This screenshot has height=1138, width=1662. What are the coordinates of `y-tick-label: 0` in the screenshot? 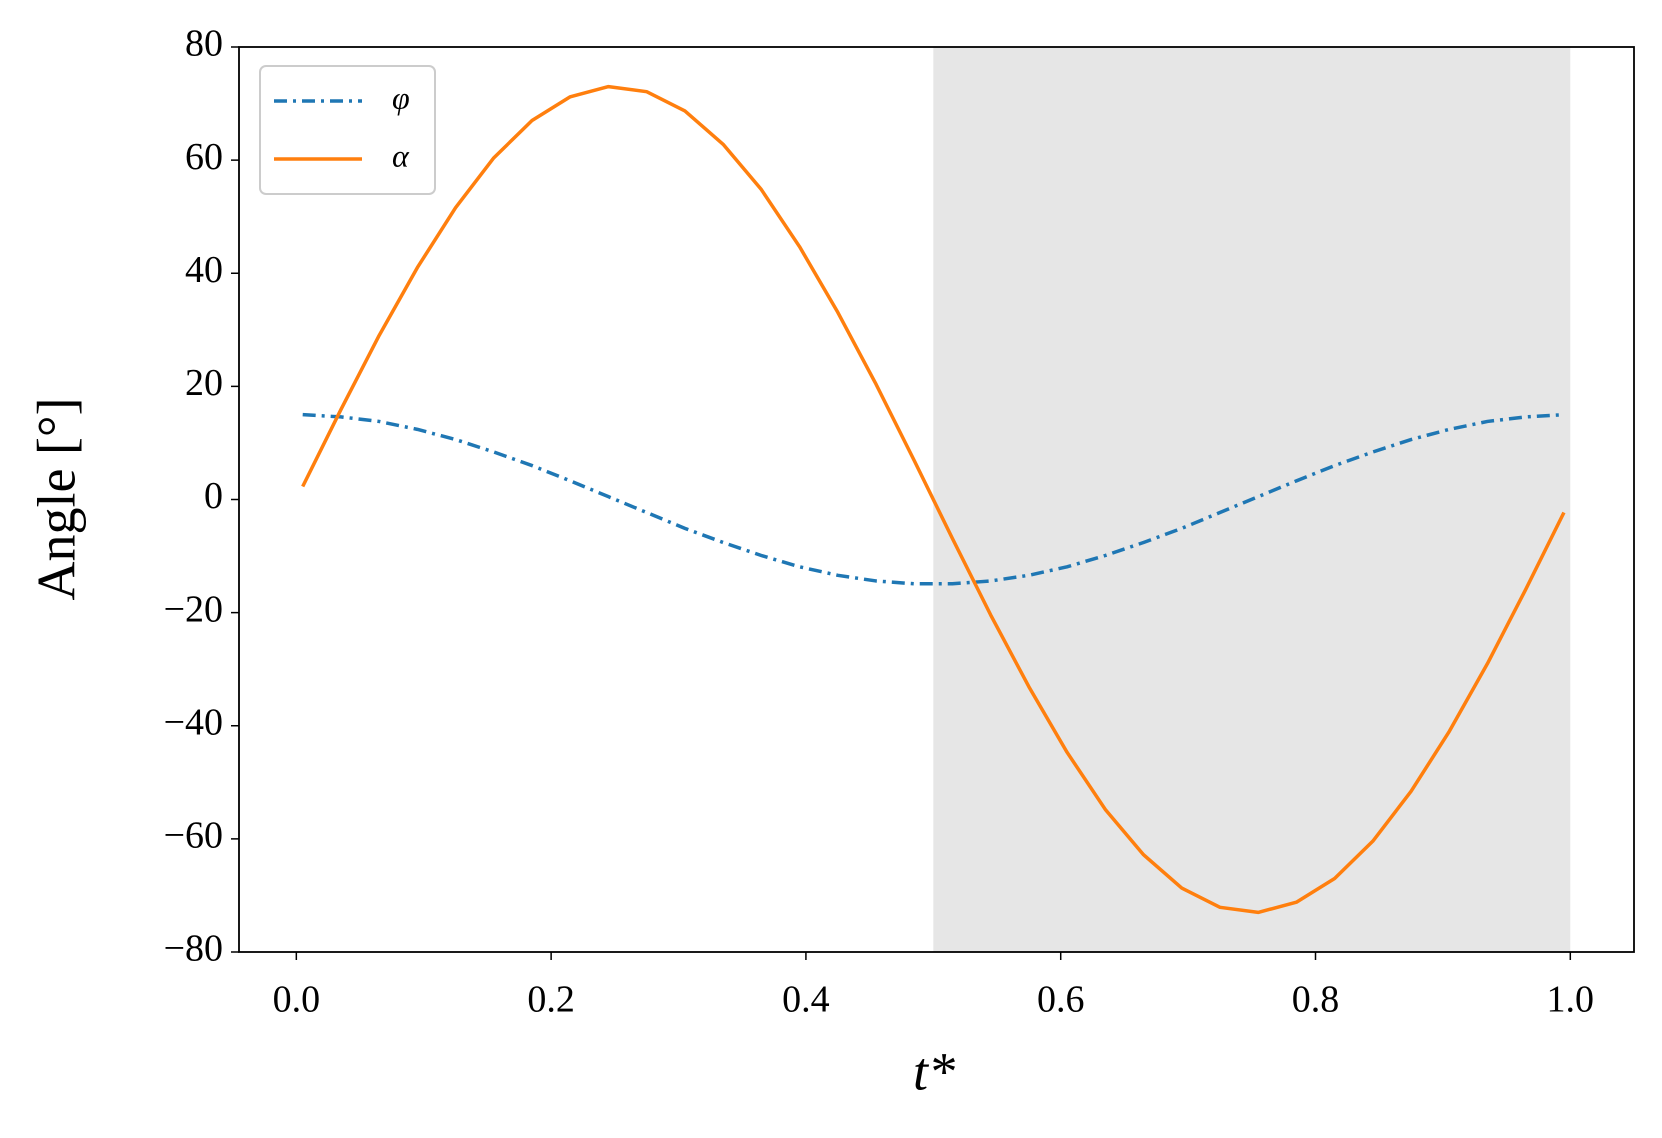 It's located at (213, 496).